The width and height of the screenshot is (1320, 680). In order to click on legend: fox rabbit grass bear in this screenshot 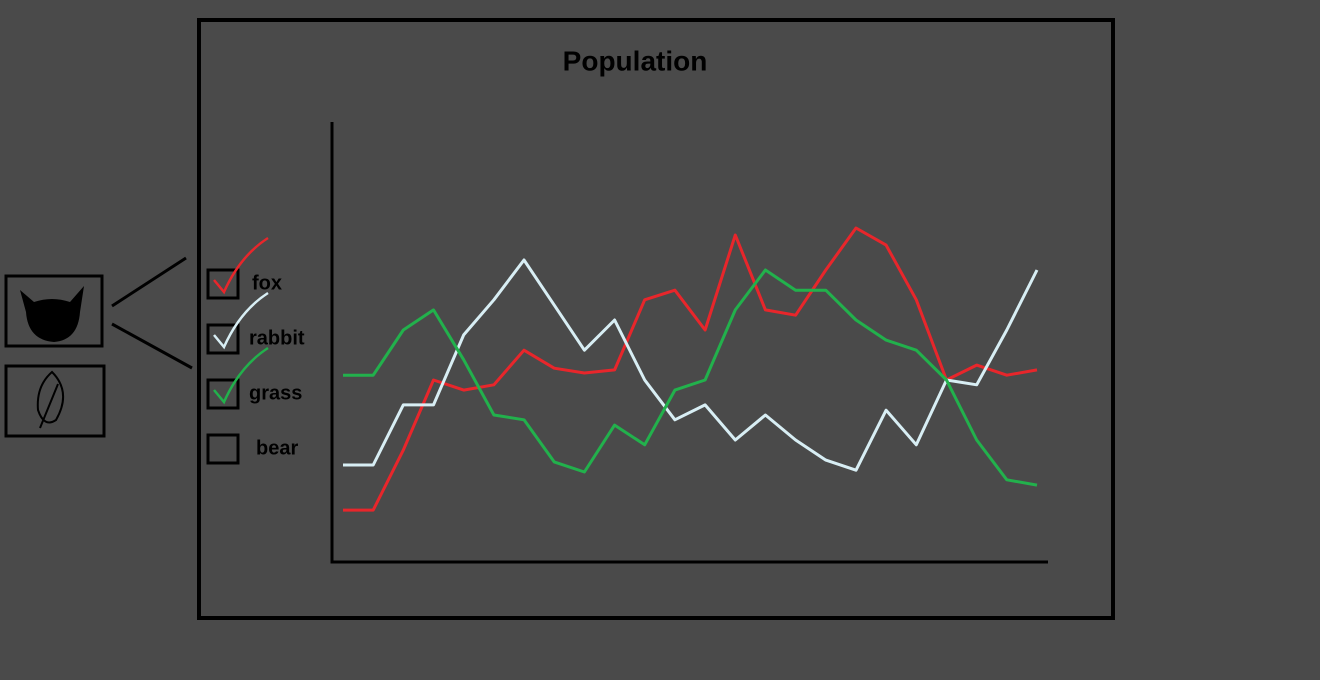, I will do `click(255, 350)`.